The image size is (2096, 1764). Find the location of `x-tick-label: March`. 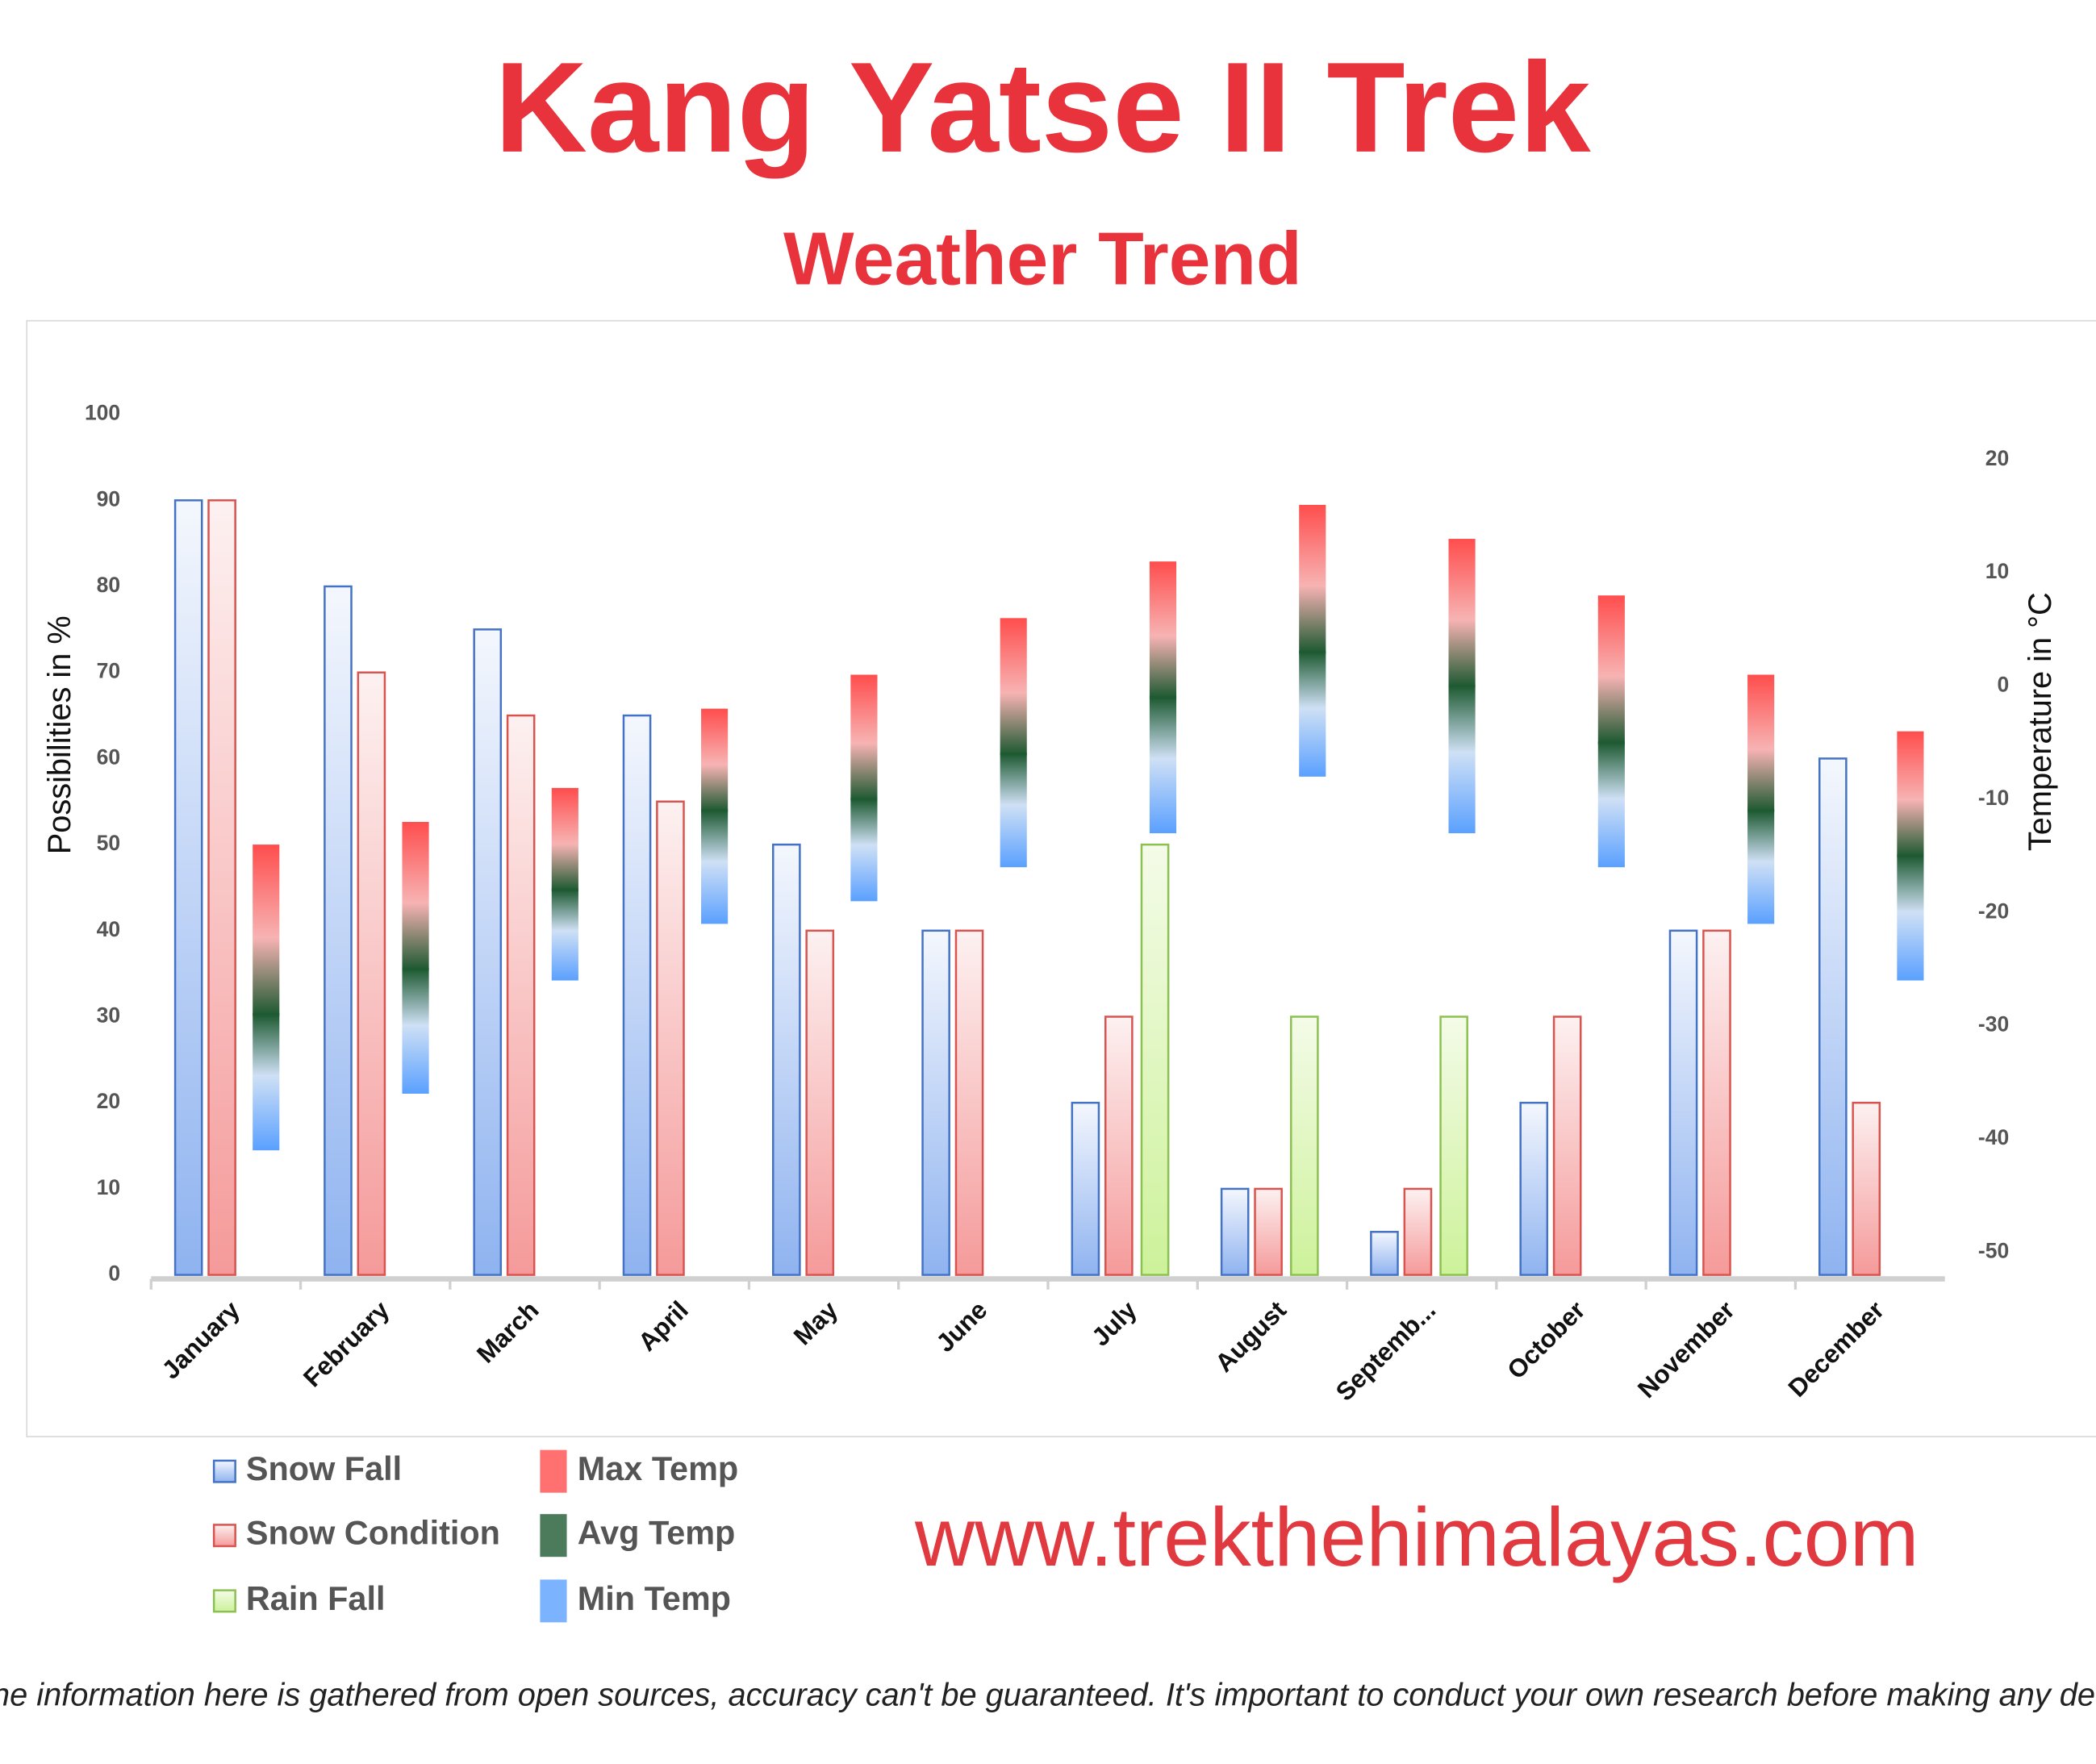

x-tick-label: March is located at coordinates (508, 1332).